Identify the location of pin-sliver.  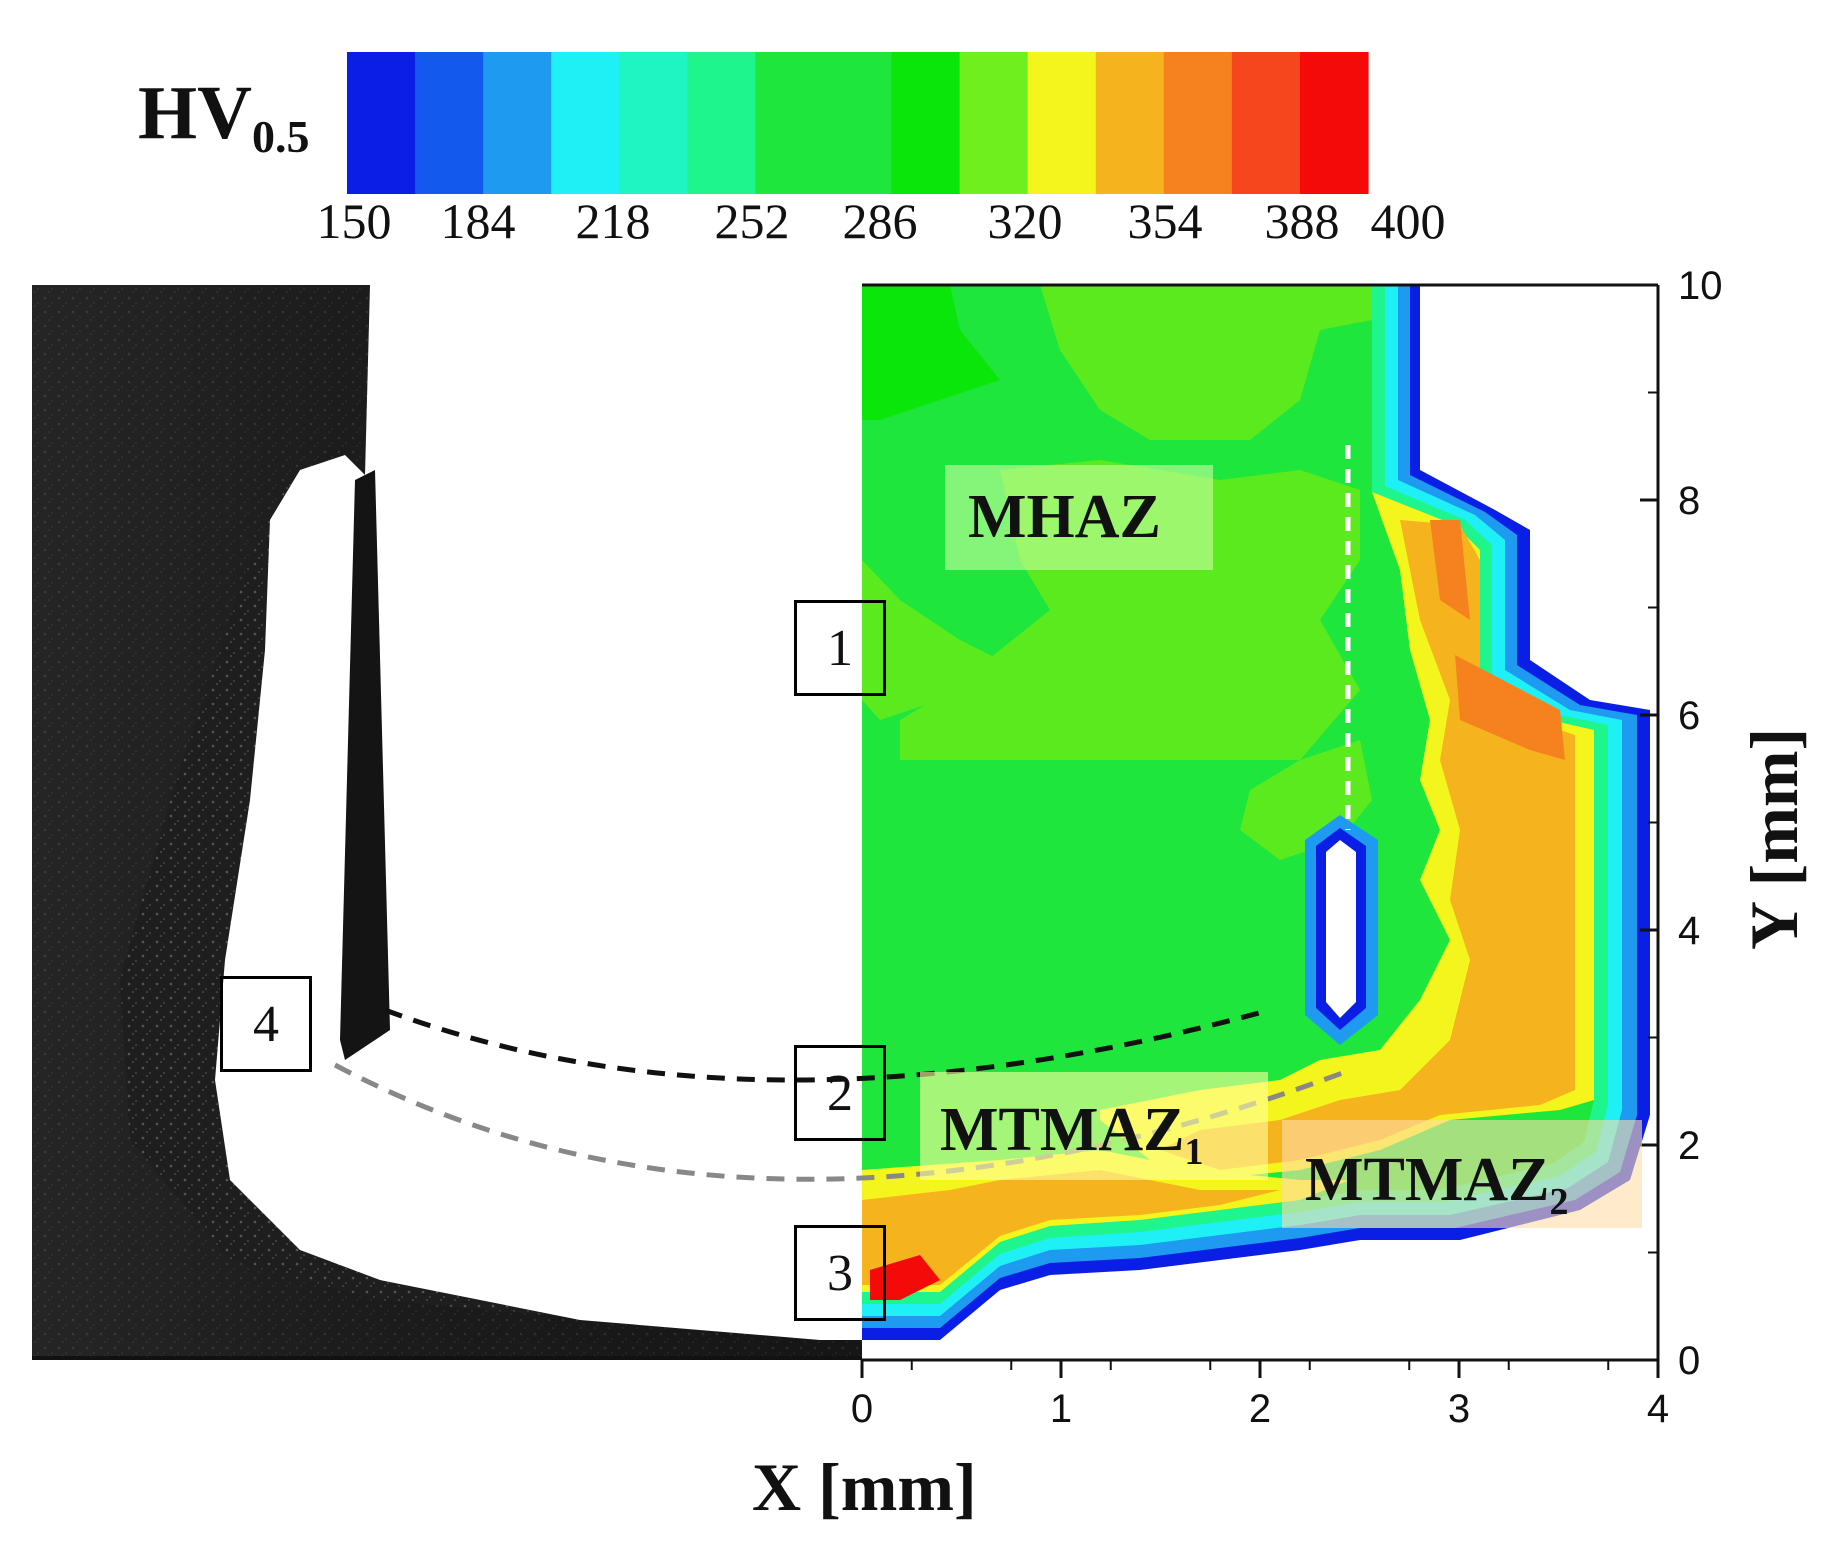
(365, 765).